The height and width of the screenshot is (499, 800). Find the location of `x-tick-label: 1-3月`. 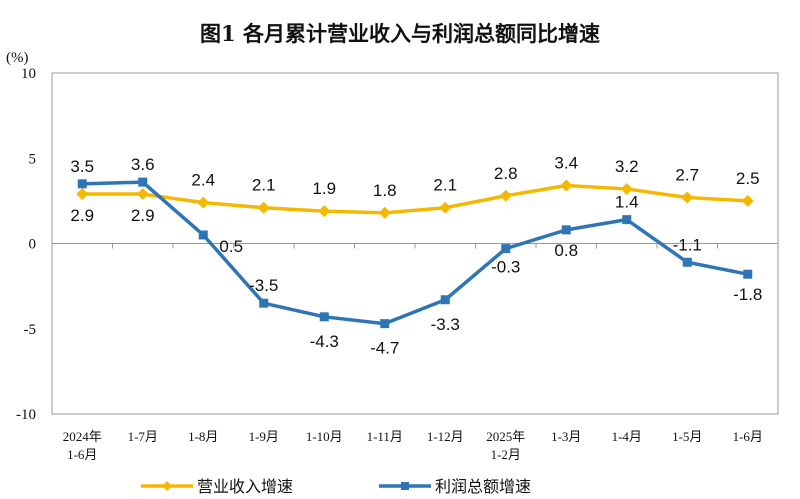

x-tick-label: 1-3月 is located at coordinates (566, 436).